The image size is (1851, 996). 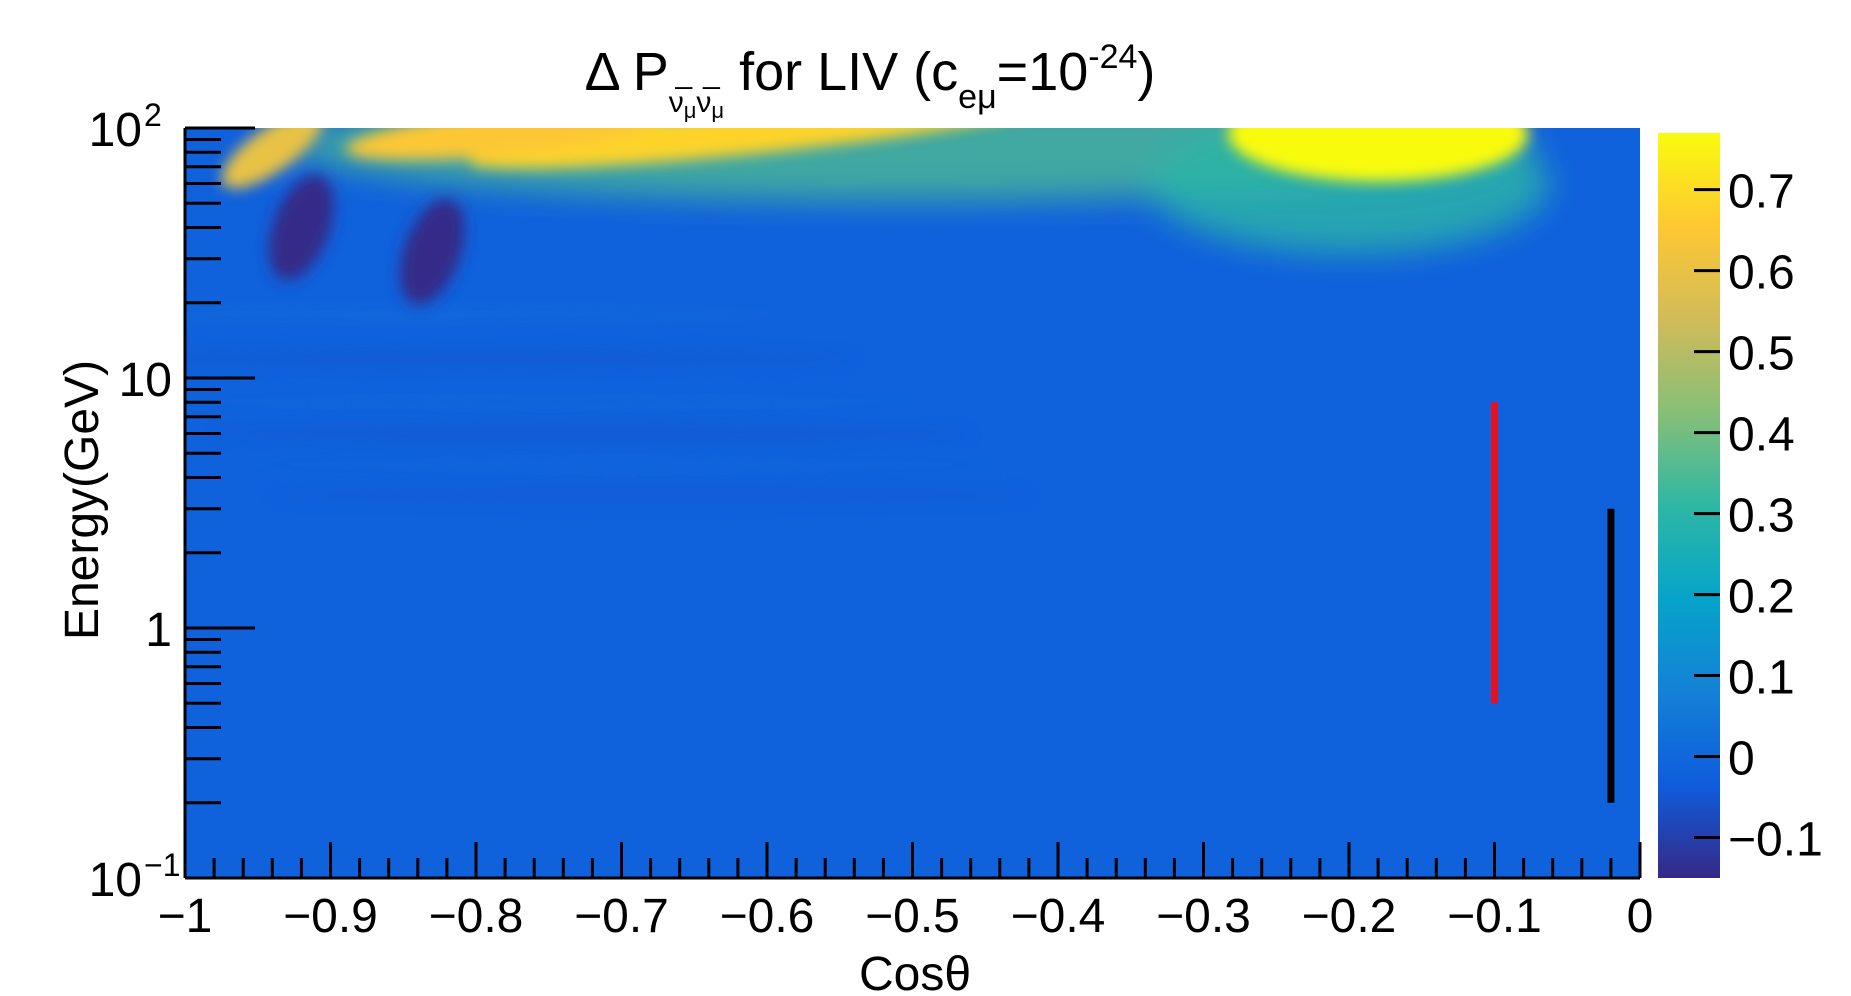 I want to click on colorbar-tick-label: 0.6, so click(x=1761, y=273).